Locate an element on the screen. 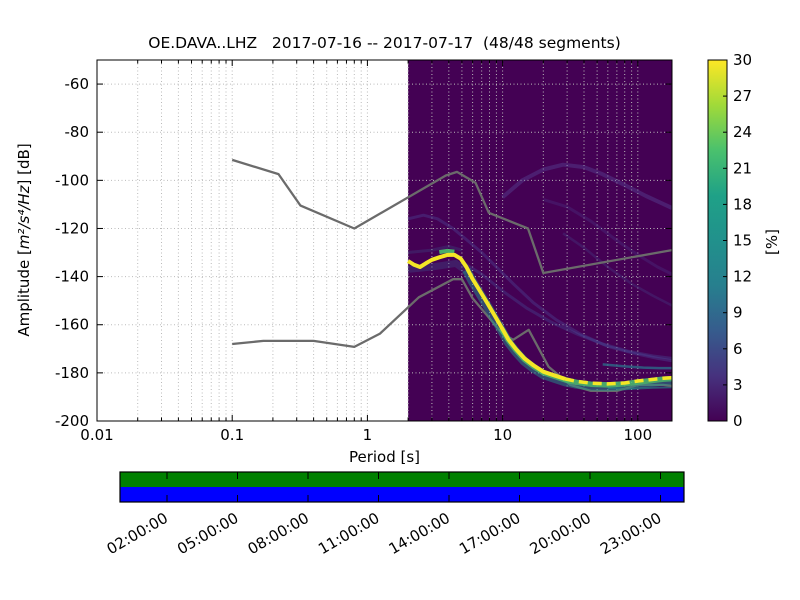  colorbar-tick-label: 15 is located at coordinates (742, 241).